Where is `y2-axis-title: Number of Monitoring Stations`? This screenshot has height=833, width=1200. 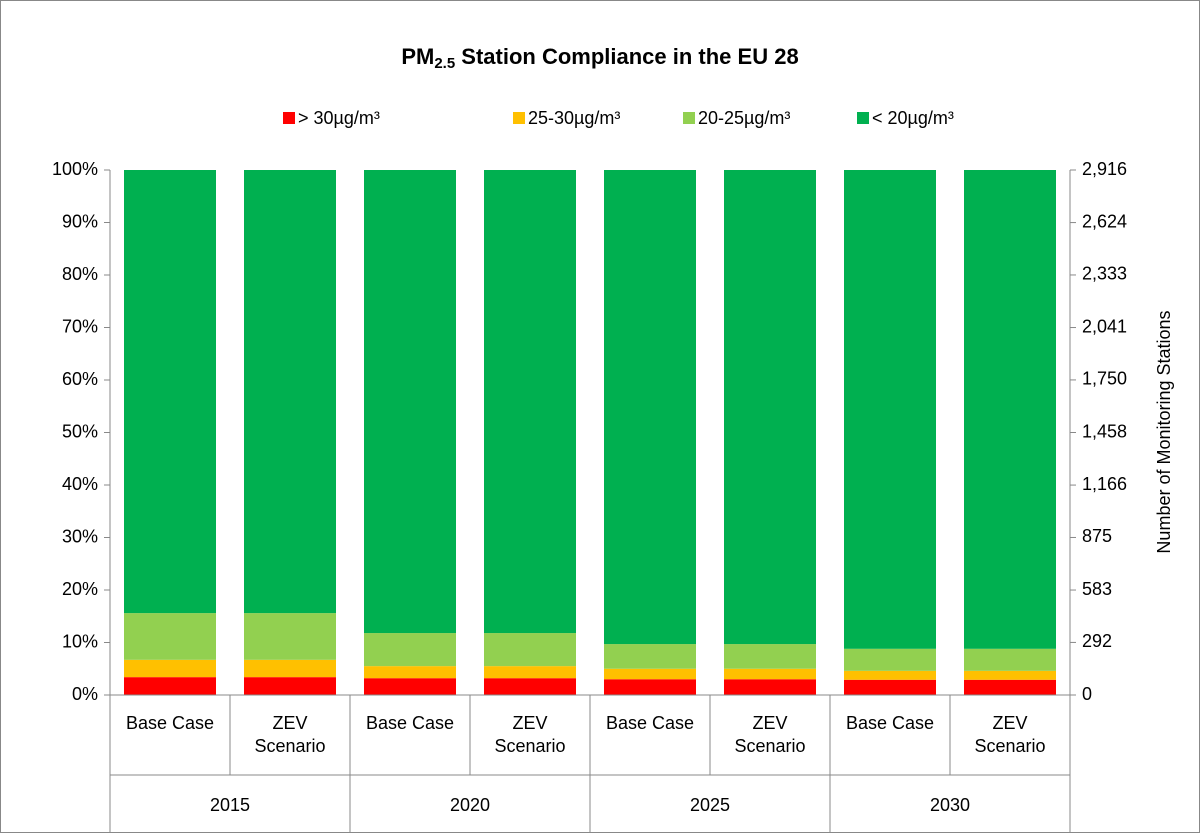
y2-axis-title: Number of Monitoring Stations is located at coordinates (1164, 431).